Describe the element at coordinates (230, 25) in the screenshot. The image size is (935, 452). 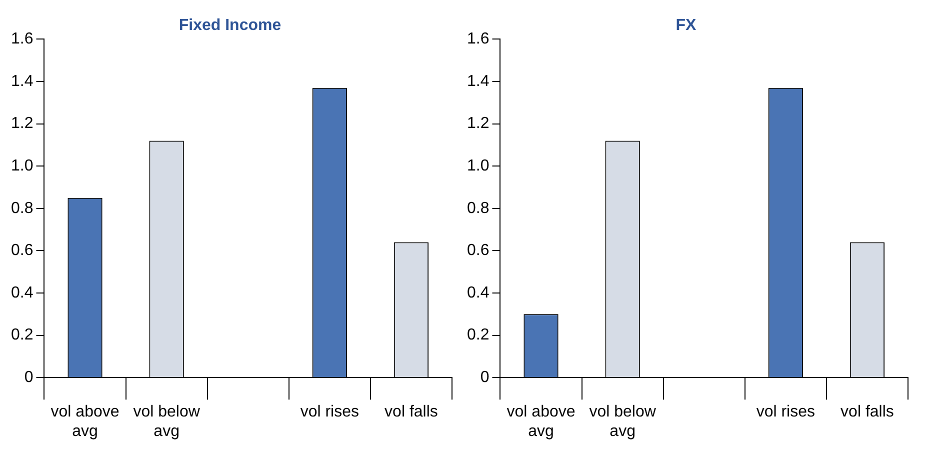
I see `chart-title: Fixed Income` at that location.